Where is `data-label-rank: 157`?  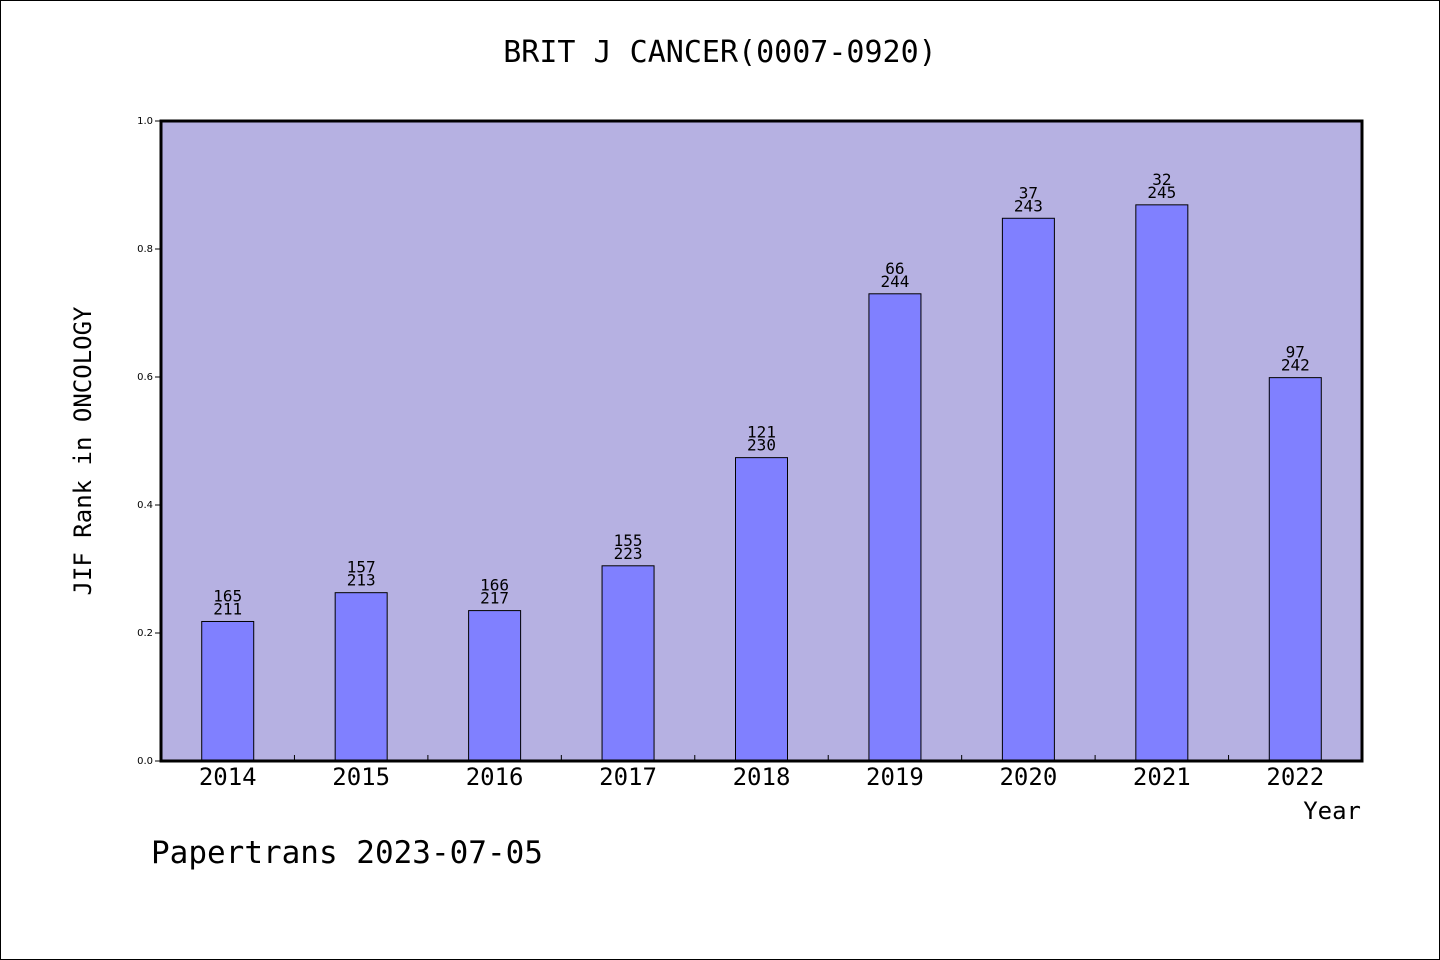
data-label-rank: 157 is located at coordinates (361, 567).